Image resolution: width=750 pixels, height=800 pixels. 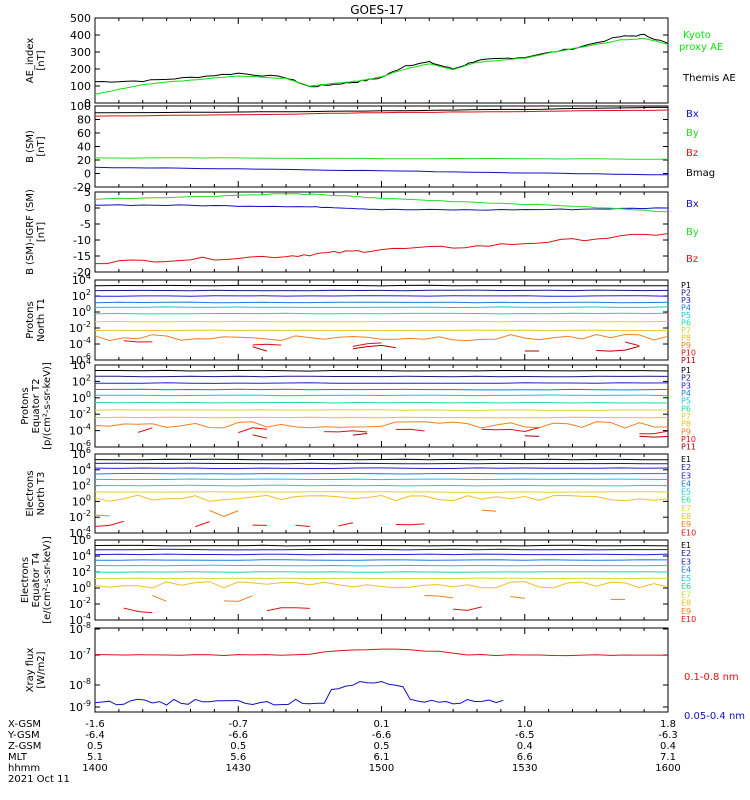 I want to click on xray-panel-ylabel: [W/m2], so click(x=41, y=669).